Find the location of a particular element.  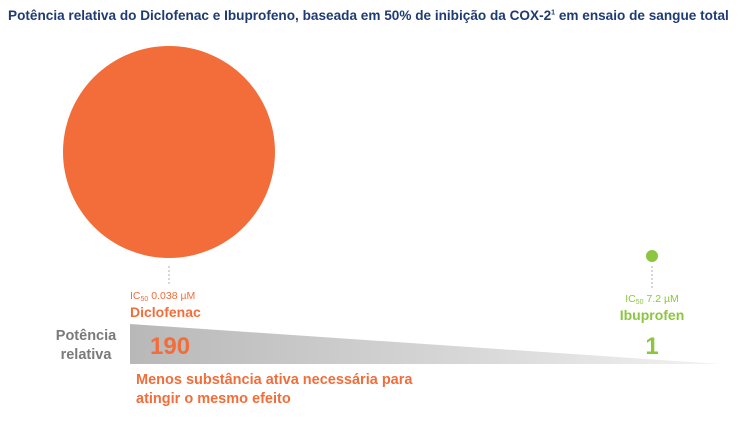

diclofenac-potency-value: 190 is located at coordinates (170, 346).